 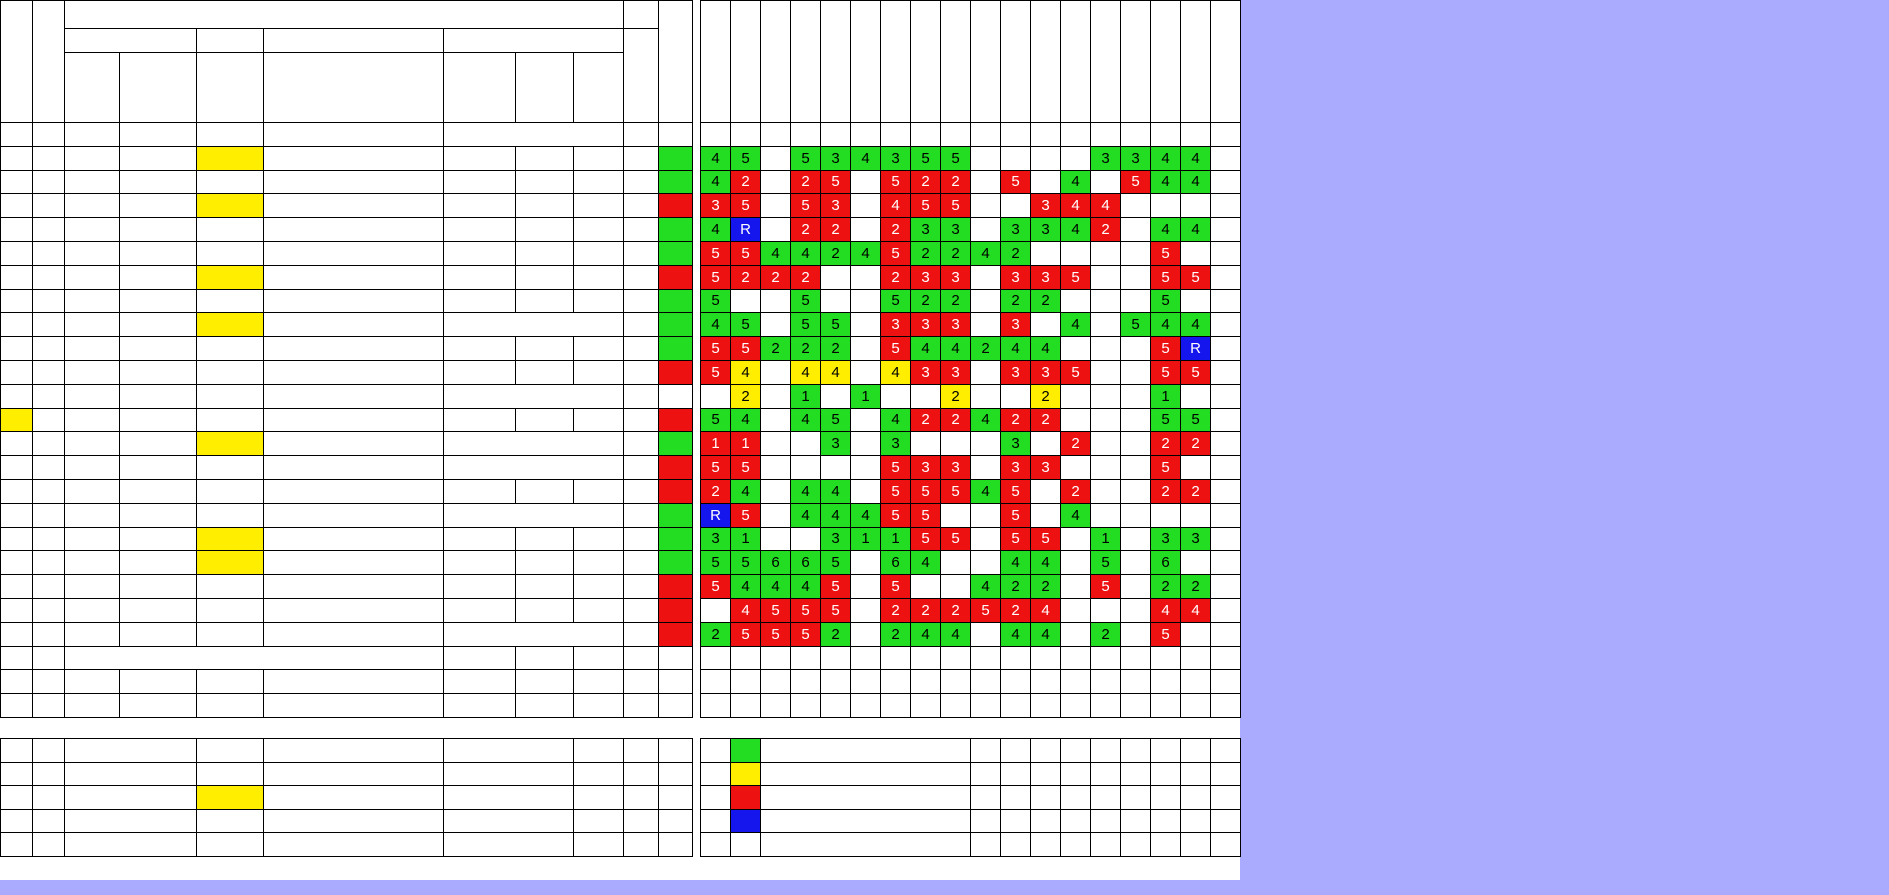 I want to click on player-initials, so click(x=1075, y=658).